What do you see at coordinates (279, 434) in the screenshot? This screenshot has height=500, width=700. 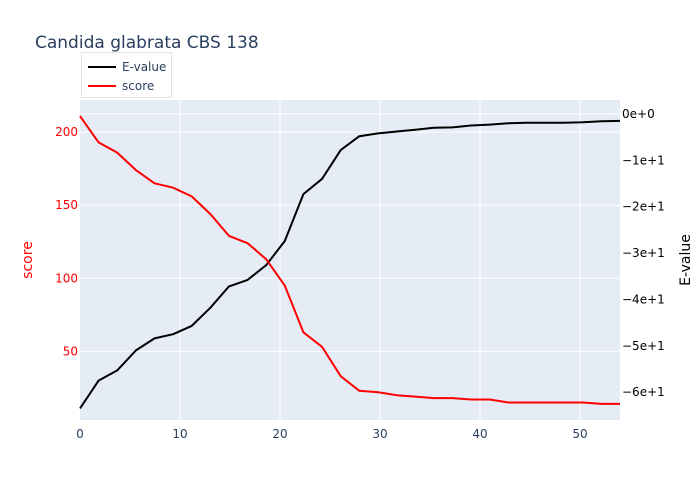 I see `x-tick-label: 20` at bounding box center [279, 434].